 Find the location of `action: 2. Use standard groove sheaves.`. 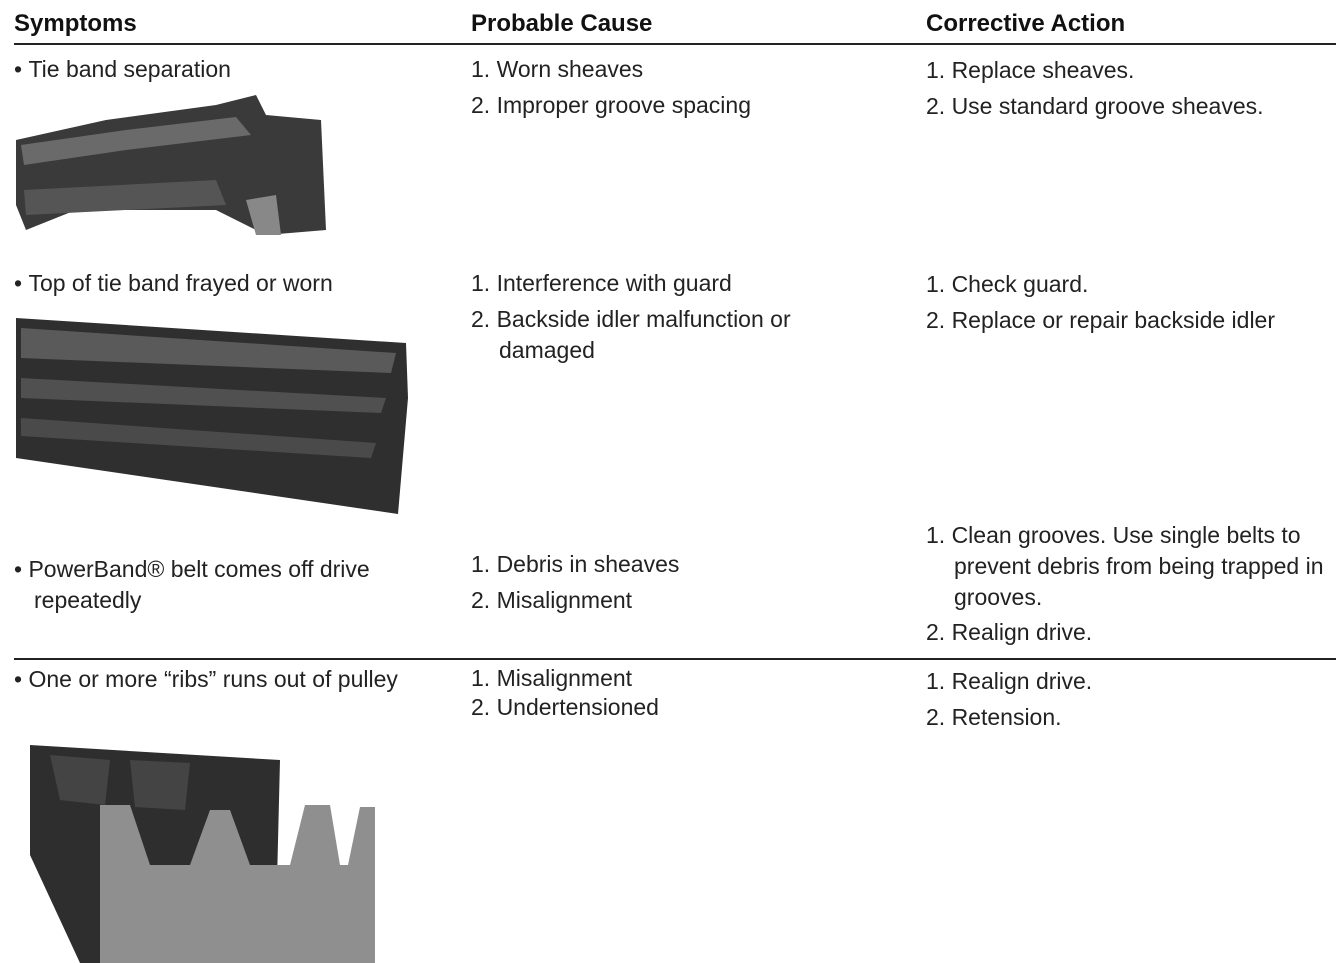

action: 2. Use standard groove sheaves. is located at coordinates (1095, 106).